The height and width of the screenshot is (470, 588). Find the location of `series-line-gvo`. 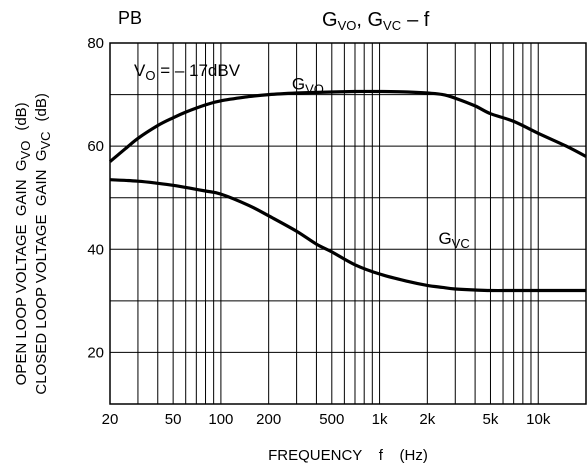

series-line-gvo is located at coordinates (347, 126).